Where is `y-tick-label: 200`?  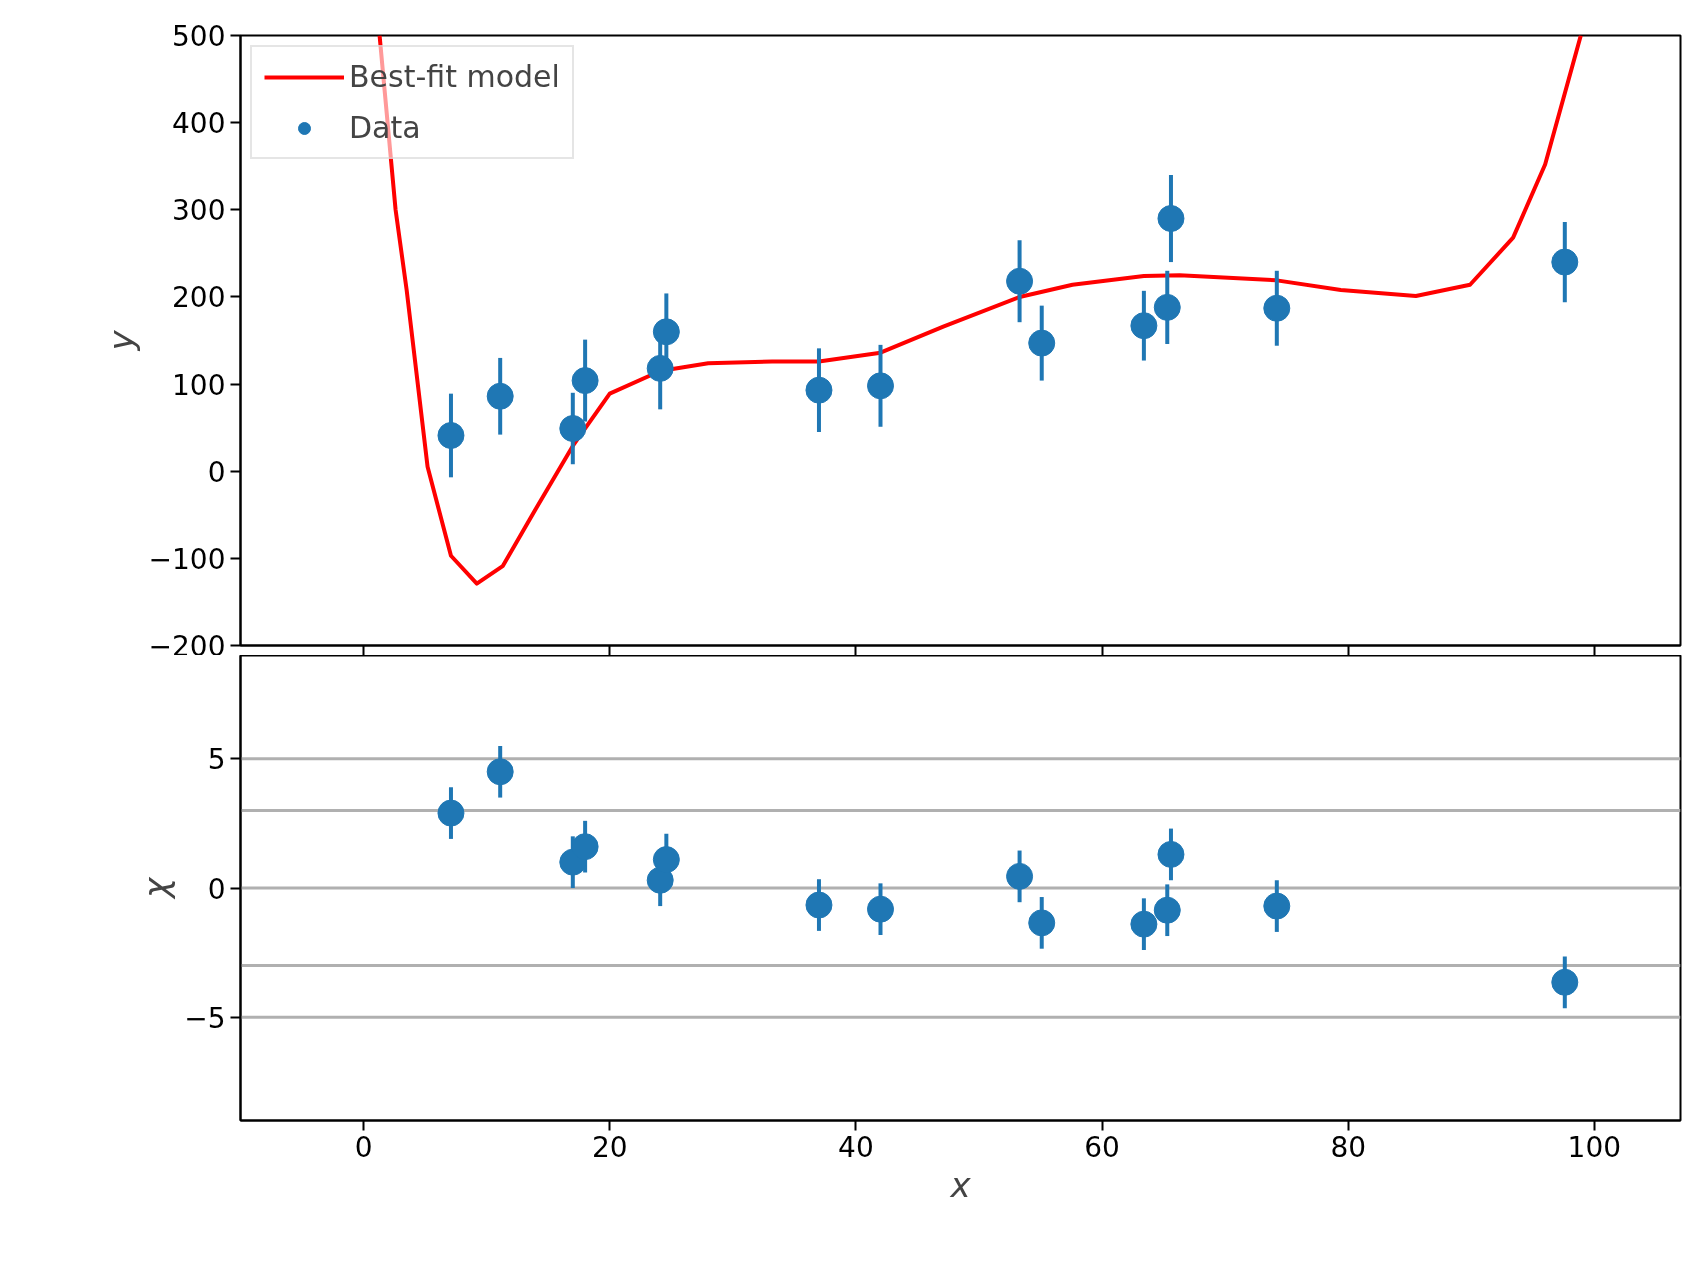
y-tick-label: 200 is located at coordinates (199, 298).